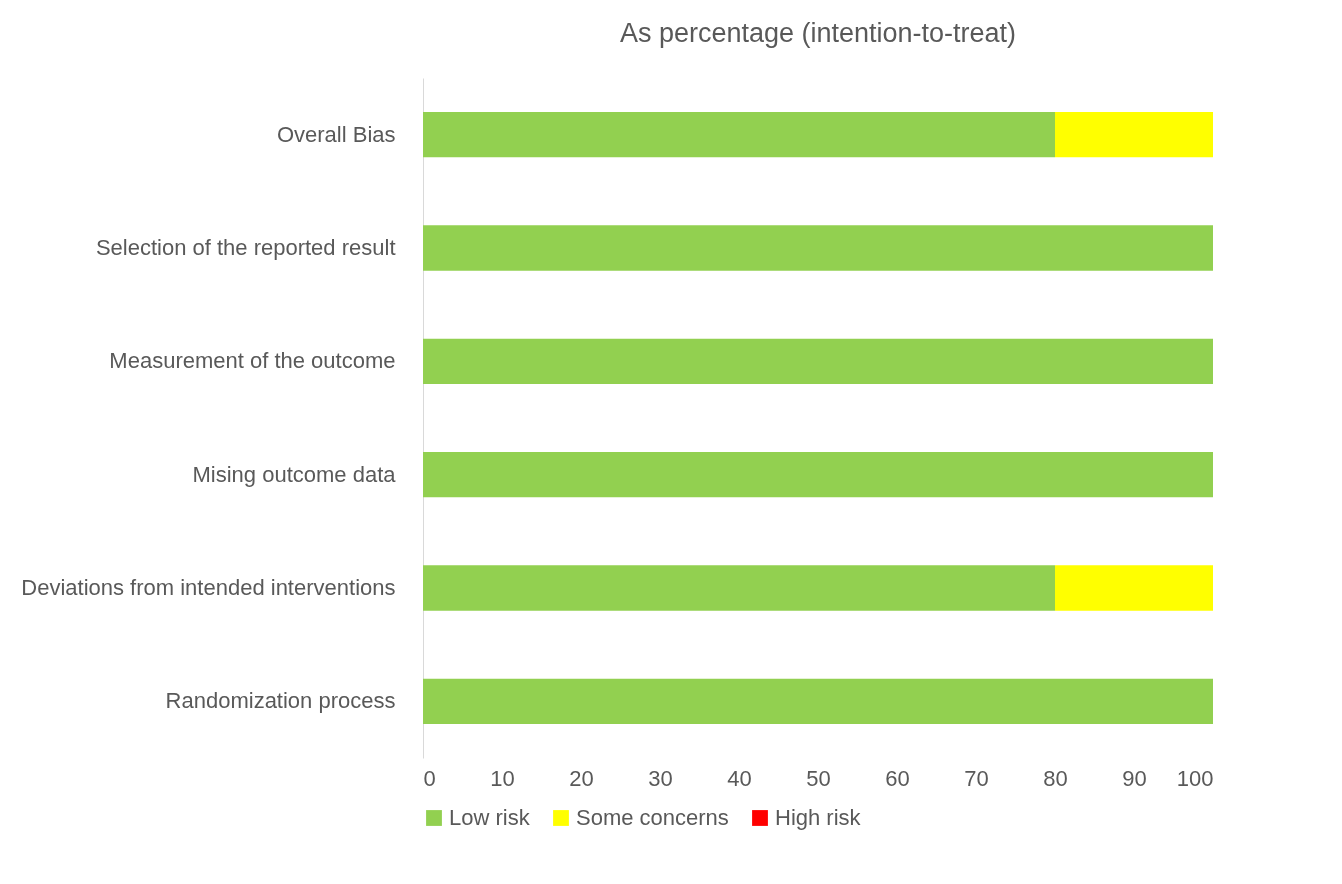  What do you see at coordinates (581, 778) in the screenshot?
I see `x-tick-label: 20` at bounding box center [581, 778].